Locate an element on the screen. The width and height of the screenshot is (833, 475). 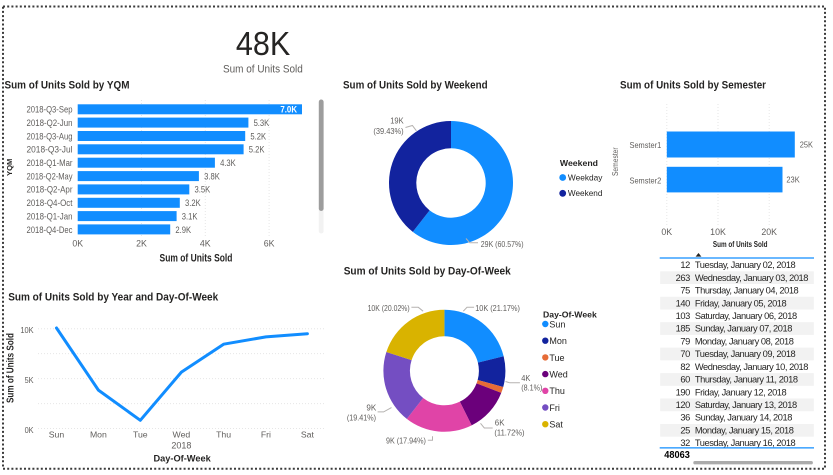
svg-text: (39.43%) is located at coordinates (388, 131).